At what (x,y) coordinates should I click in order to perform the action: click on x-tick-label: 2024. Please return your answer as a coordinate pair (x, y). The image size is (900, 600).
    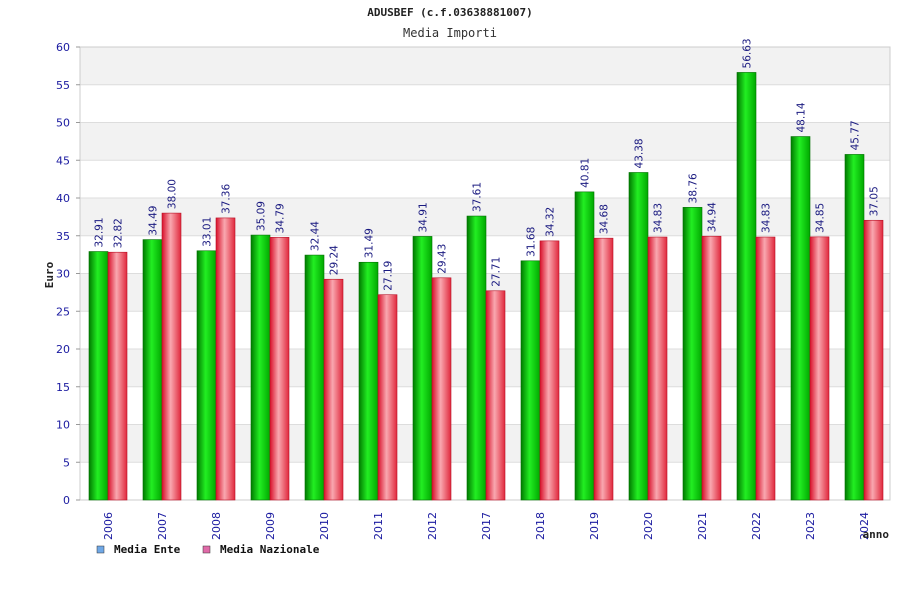
    Looking at the image, I should click on (864, 526).